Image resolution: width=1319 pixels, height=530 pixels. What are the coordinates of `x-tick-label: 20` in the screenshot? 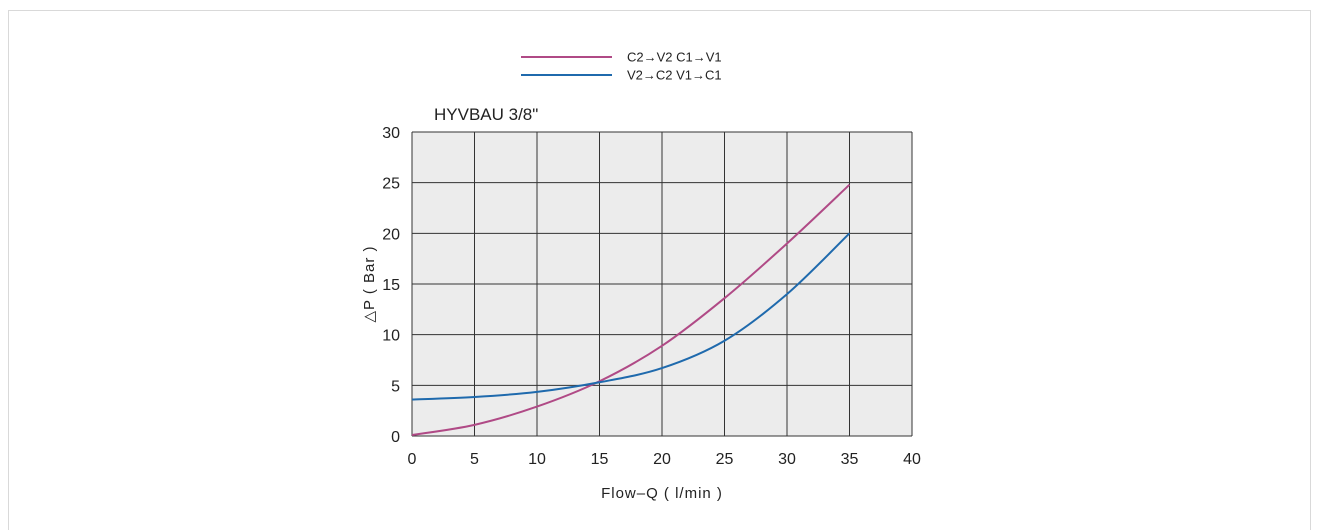 It's located at (662, 459).